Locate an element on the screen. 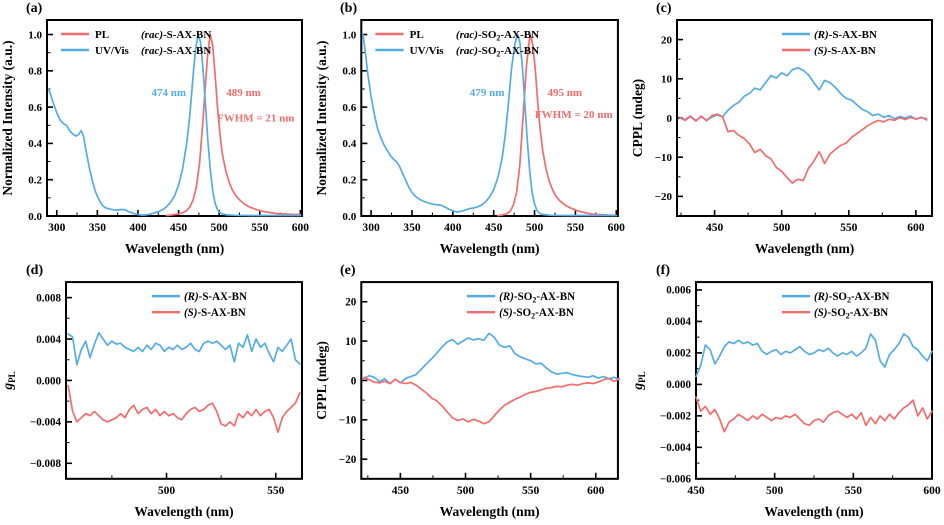  legend: (R)-S-AX-BN (S)-S-AX-BN is located at coordinates (199, 305).